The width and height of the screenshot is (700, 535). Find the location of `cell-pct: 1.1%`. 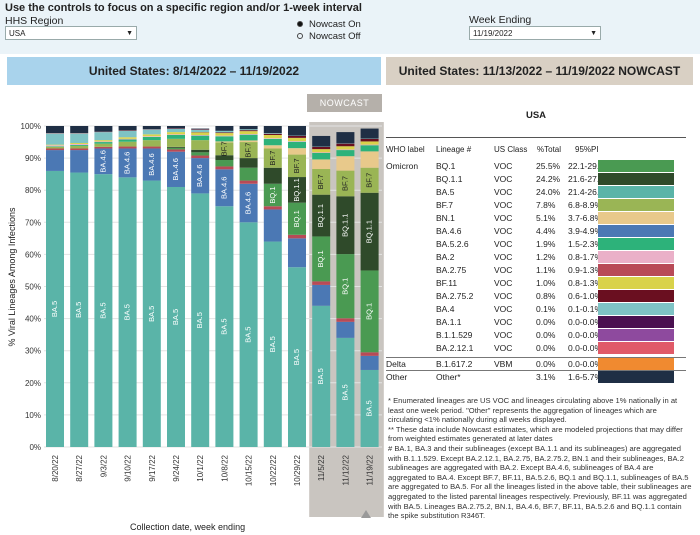

cell-pct: 1.1% is located at coordinates (546, 270).